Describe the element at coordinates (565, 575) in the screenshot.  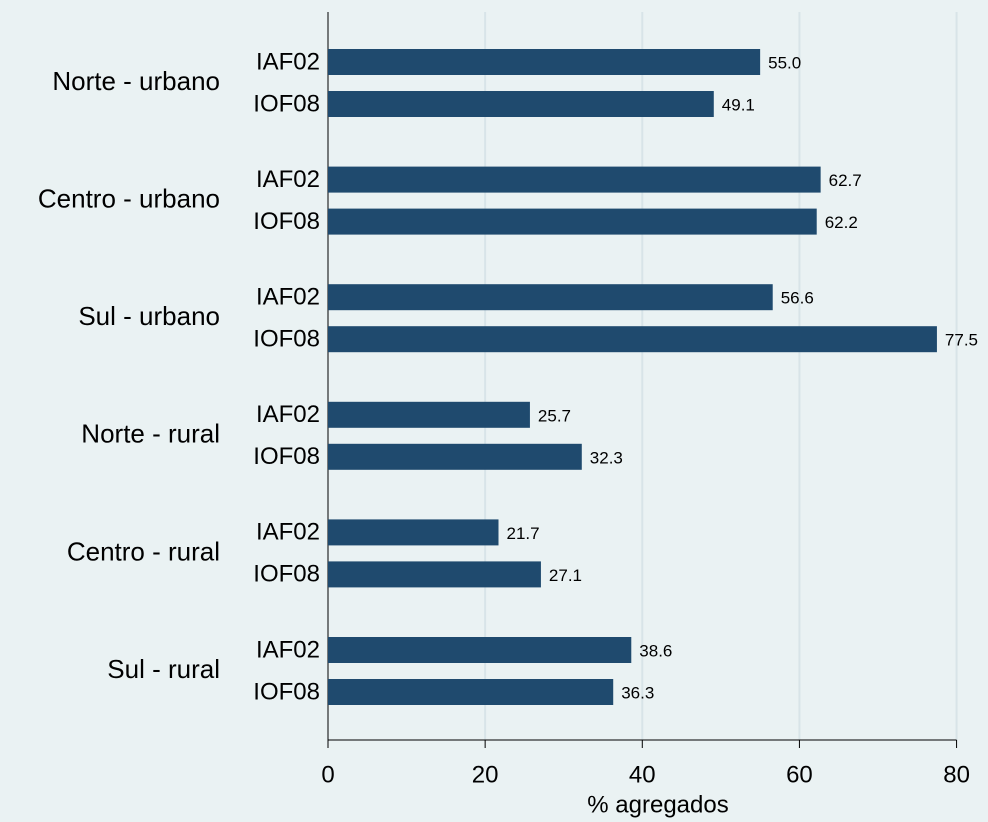
I see `value-label: 27.1` at that location.